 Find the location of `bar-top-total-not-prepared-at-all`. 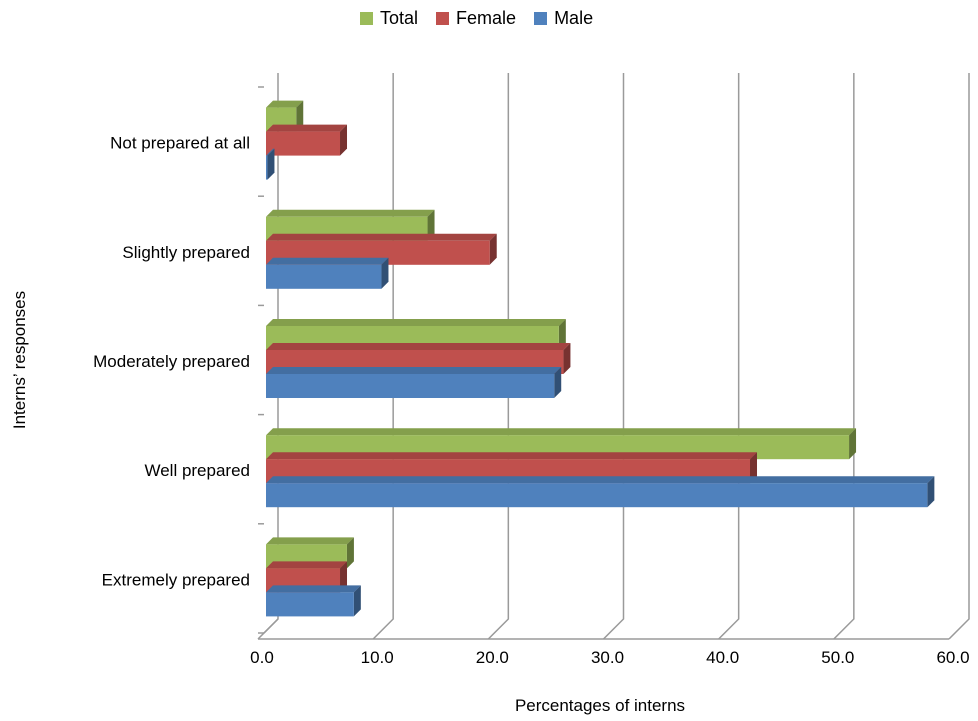

bar-top-total-not-prepared-at-all is located at coordinates (285, 104).